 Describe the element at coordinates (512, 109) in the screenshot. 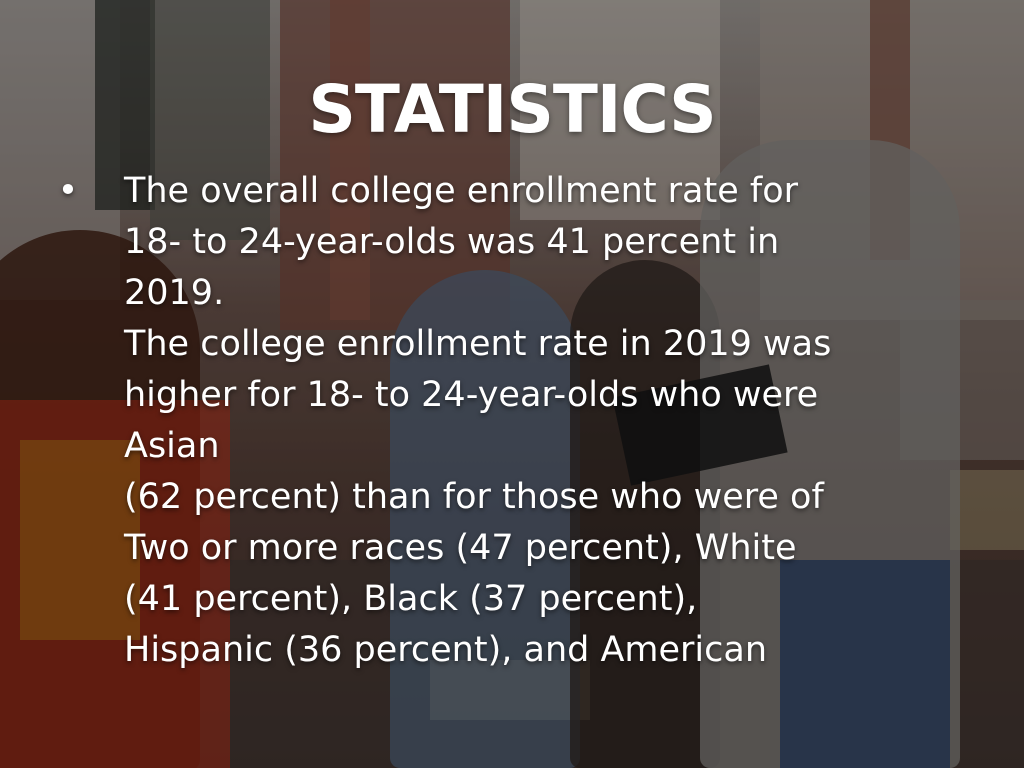

I see `slide-title: STATISTICS` at that location.